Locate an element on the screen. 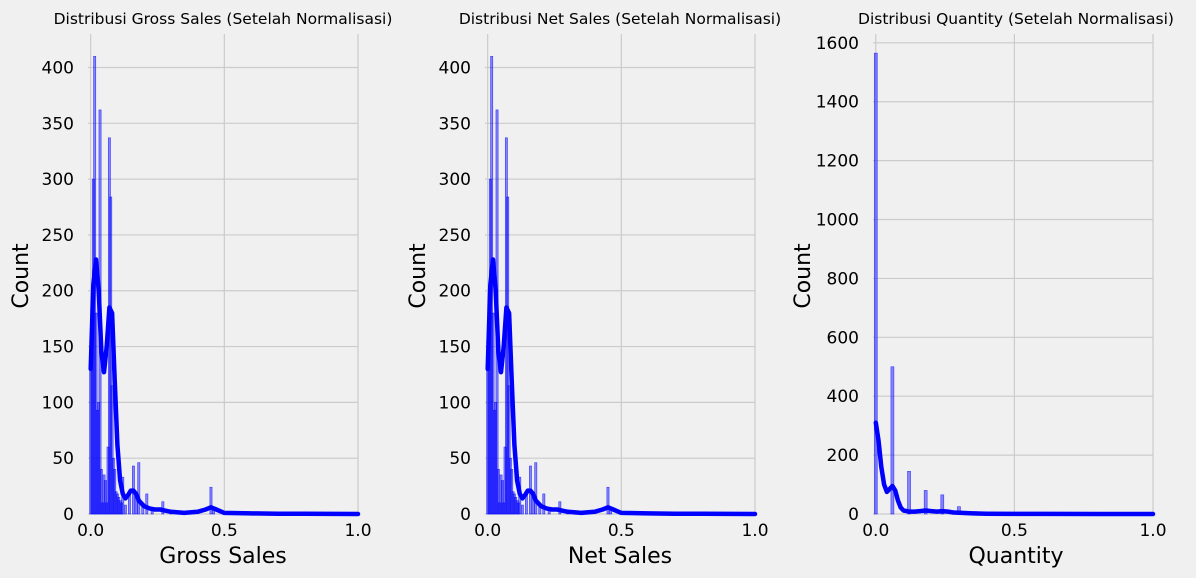  y-tick-labels: 0 200 400 600 800 1000 1200 1400 1600 is located at coordinates (837, 279).